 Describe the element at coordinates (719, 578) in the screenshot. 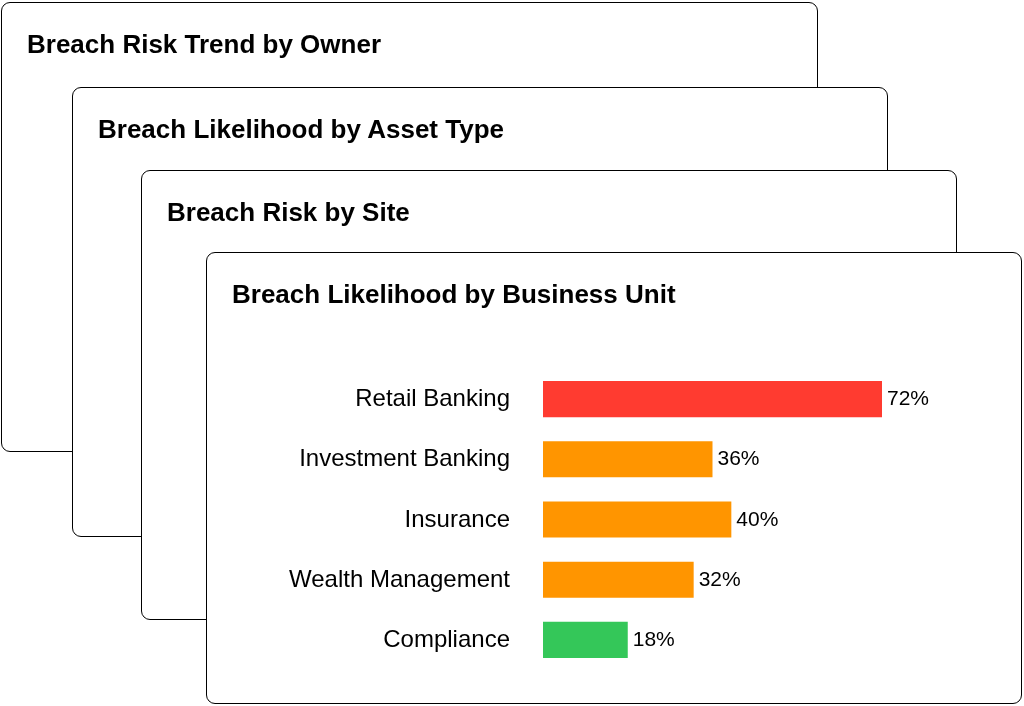

I see `data-label: 32%` at that location.